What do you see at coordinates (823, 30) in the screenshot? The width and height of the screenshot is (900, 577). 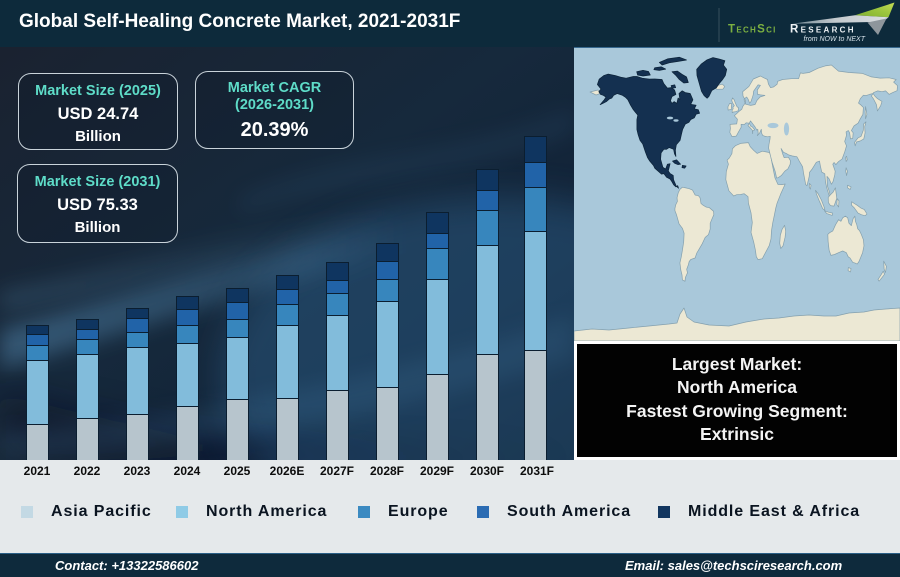 I see `svg-text: Research` at bounding box center [823, 30].